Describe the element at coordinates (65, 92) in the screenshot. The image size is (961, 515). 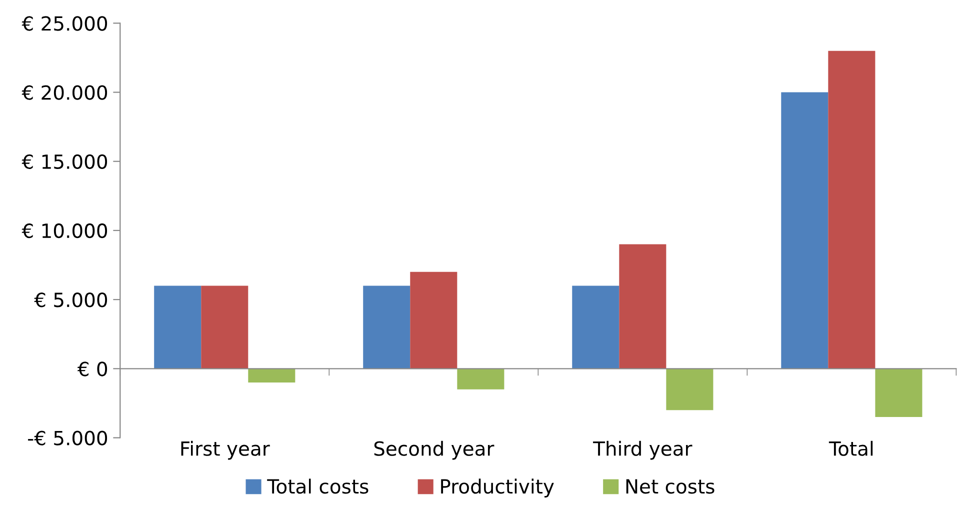
I see `y-tick-label: € 20.000` at that location.